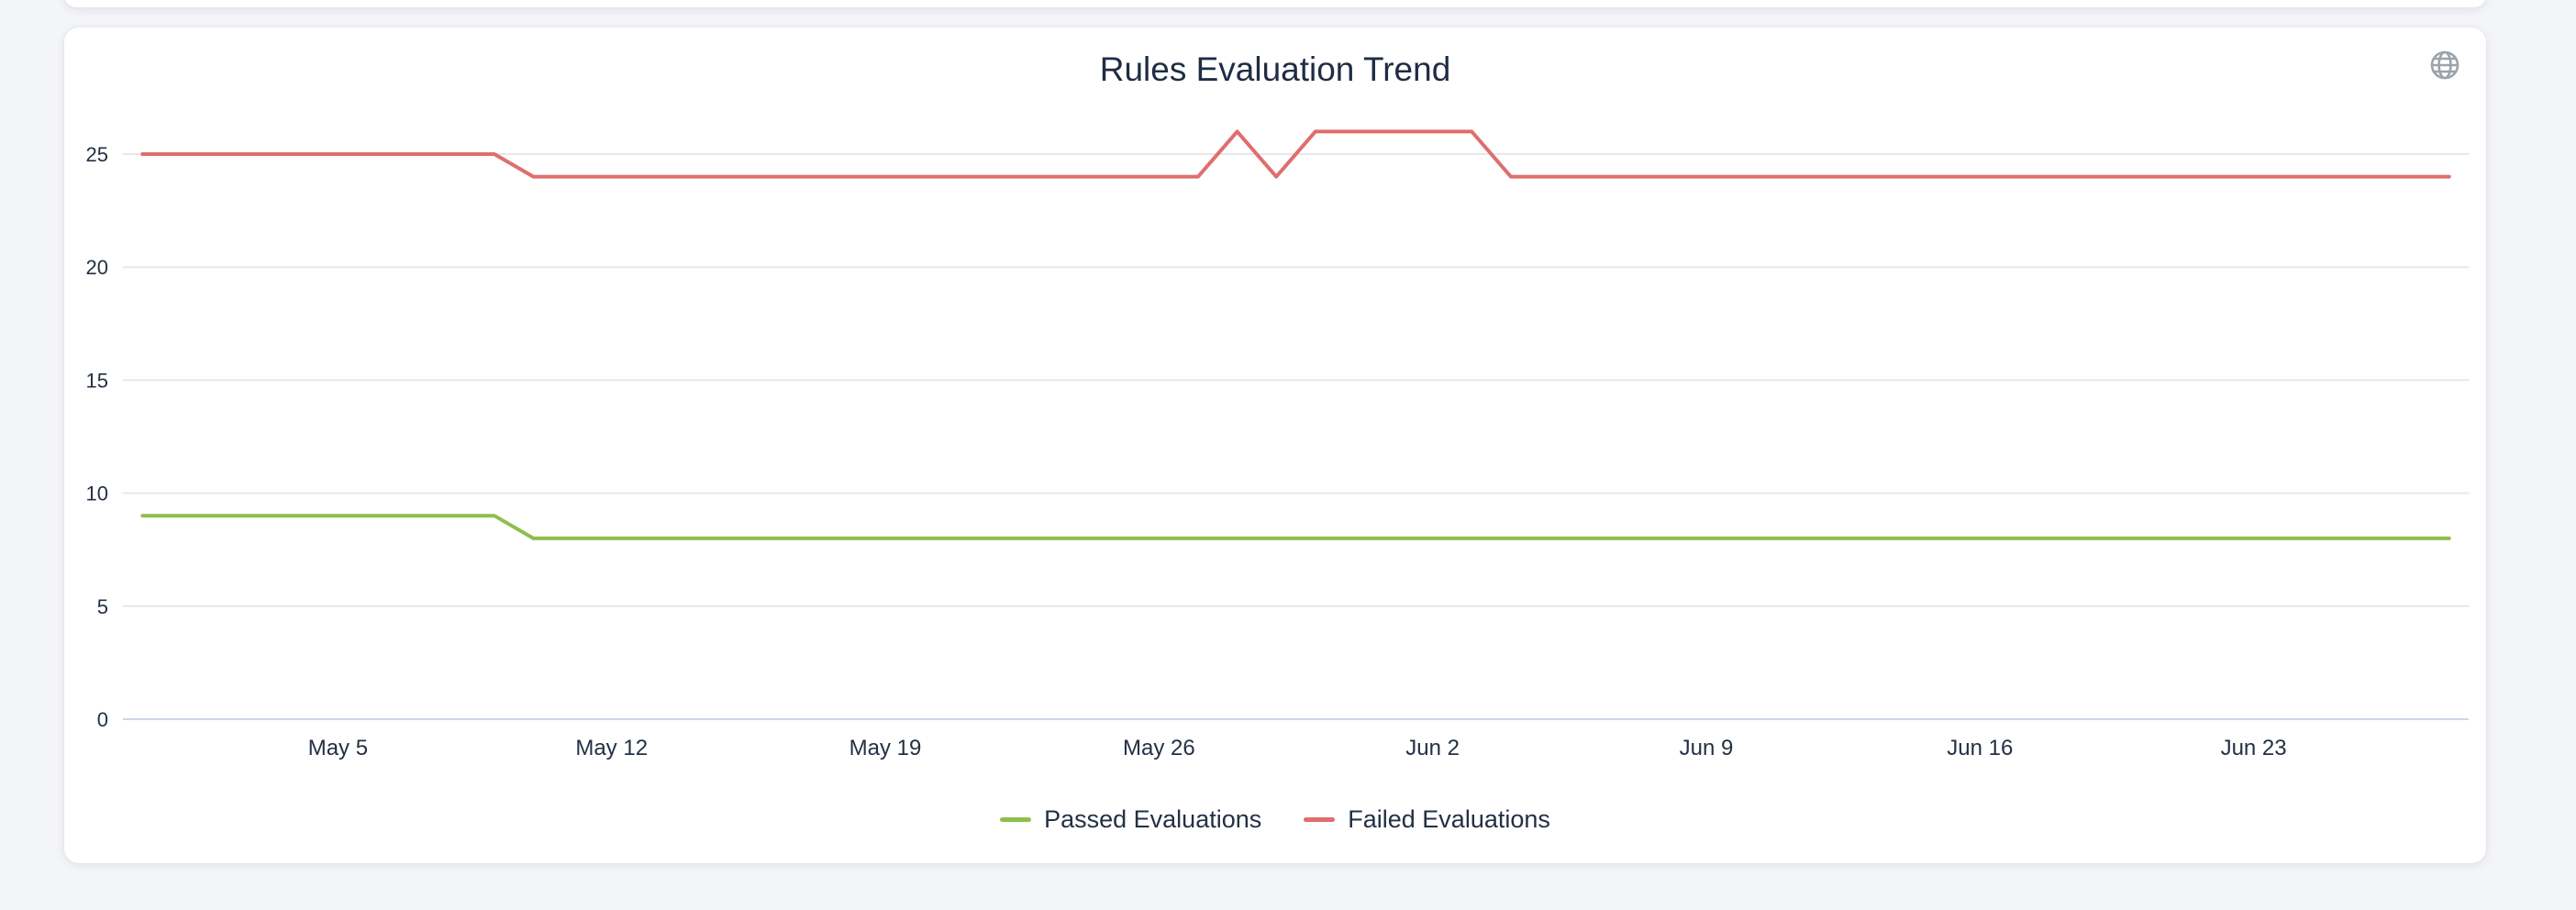 This screenshot has width=2576, height=910. Describe the element at coordinates (102, 719) in the screenshot. I see `y-axis-label: 0` at that location.